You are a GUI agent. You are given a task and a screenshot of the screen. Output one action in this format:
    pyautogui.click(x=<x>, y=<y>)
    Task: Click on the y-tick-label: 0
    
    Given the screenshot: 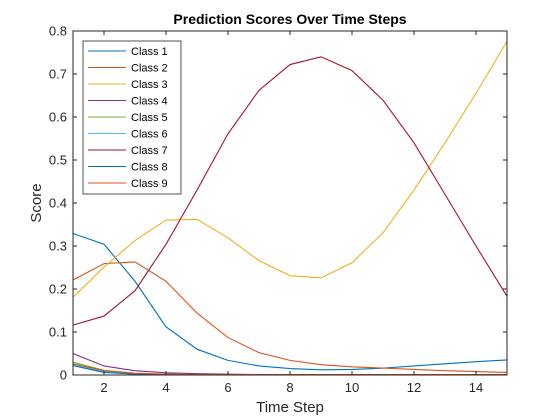 What is the action you would take?
    pyautogui.click(x=63, y=375)
    